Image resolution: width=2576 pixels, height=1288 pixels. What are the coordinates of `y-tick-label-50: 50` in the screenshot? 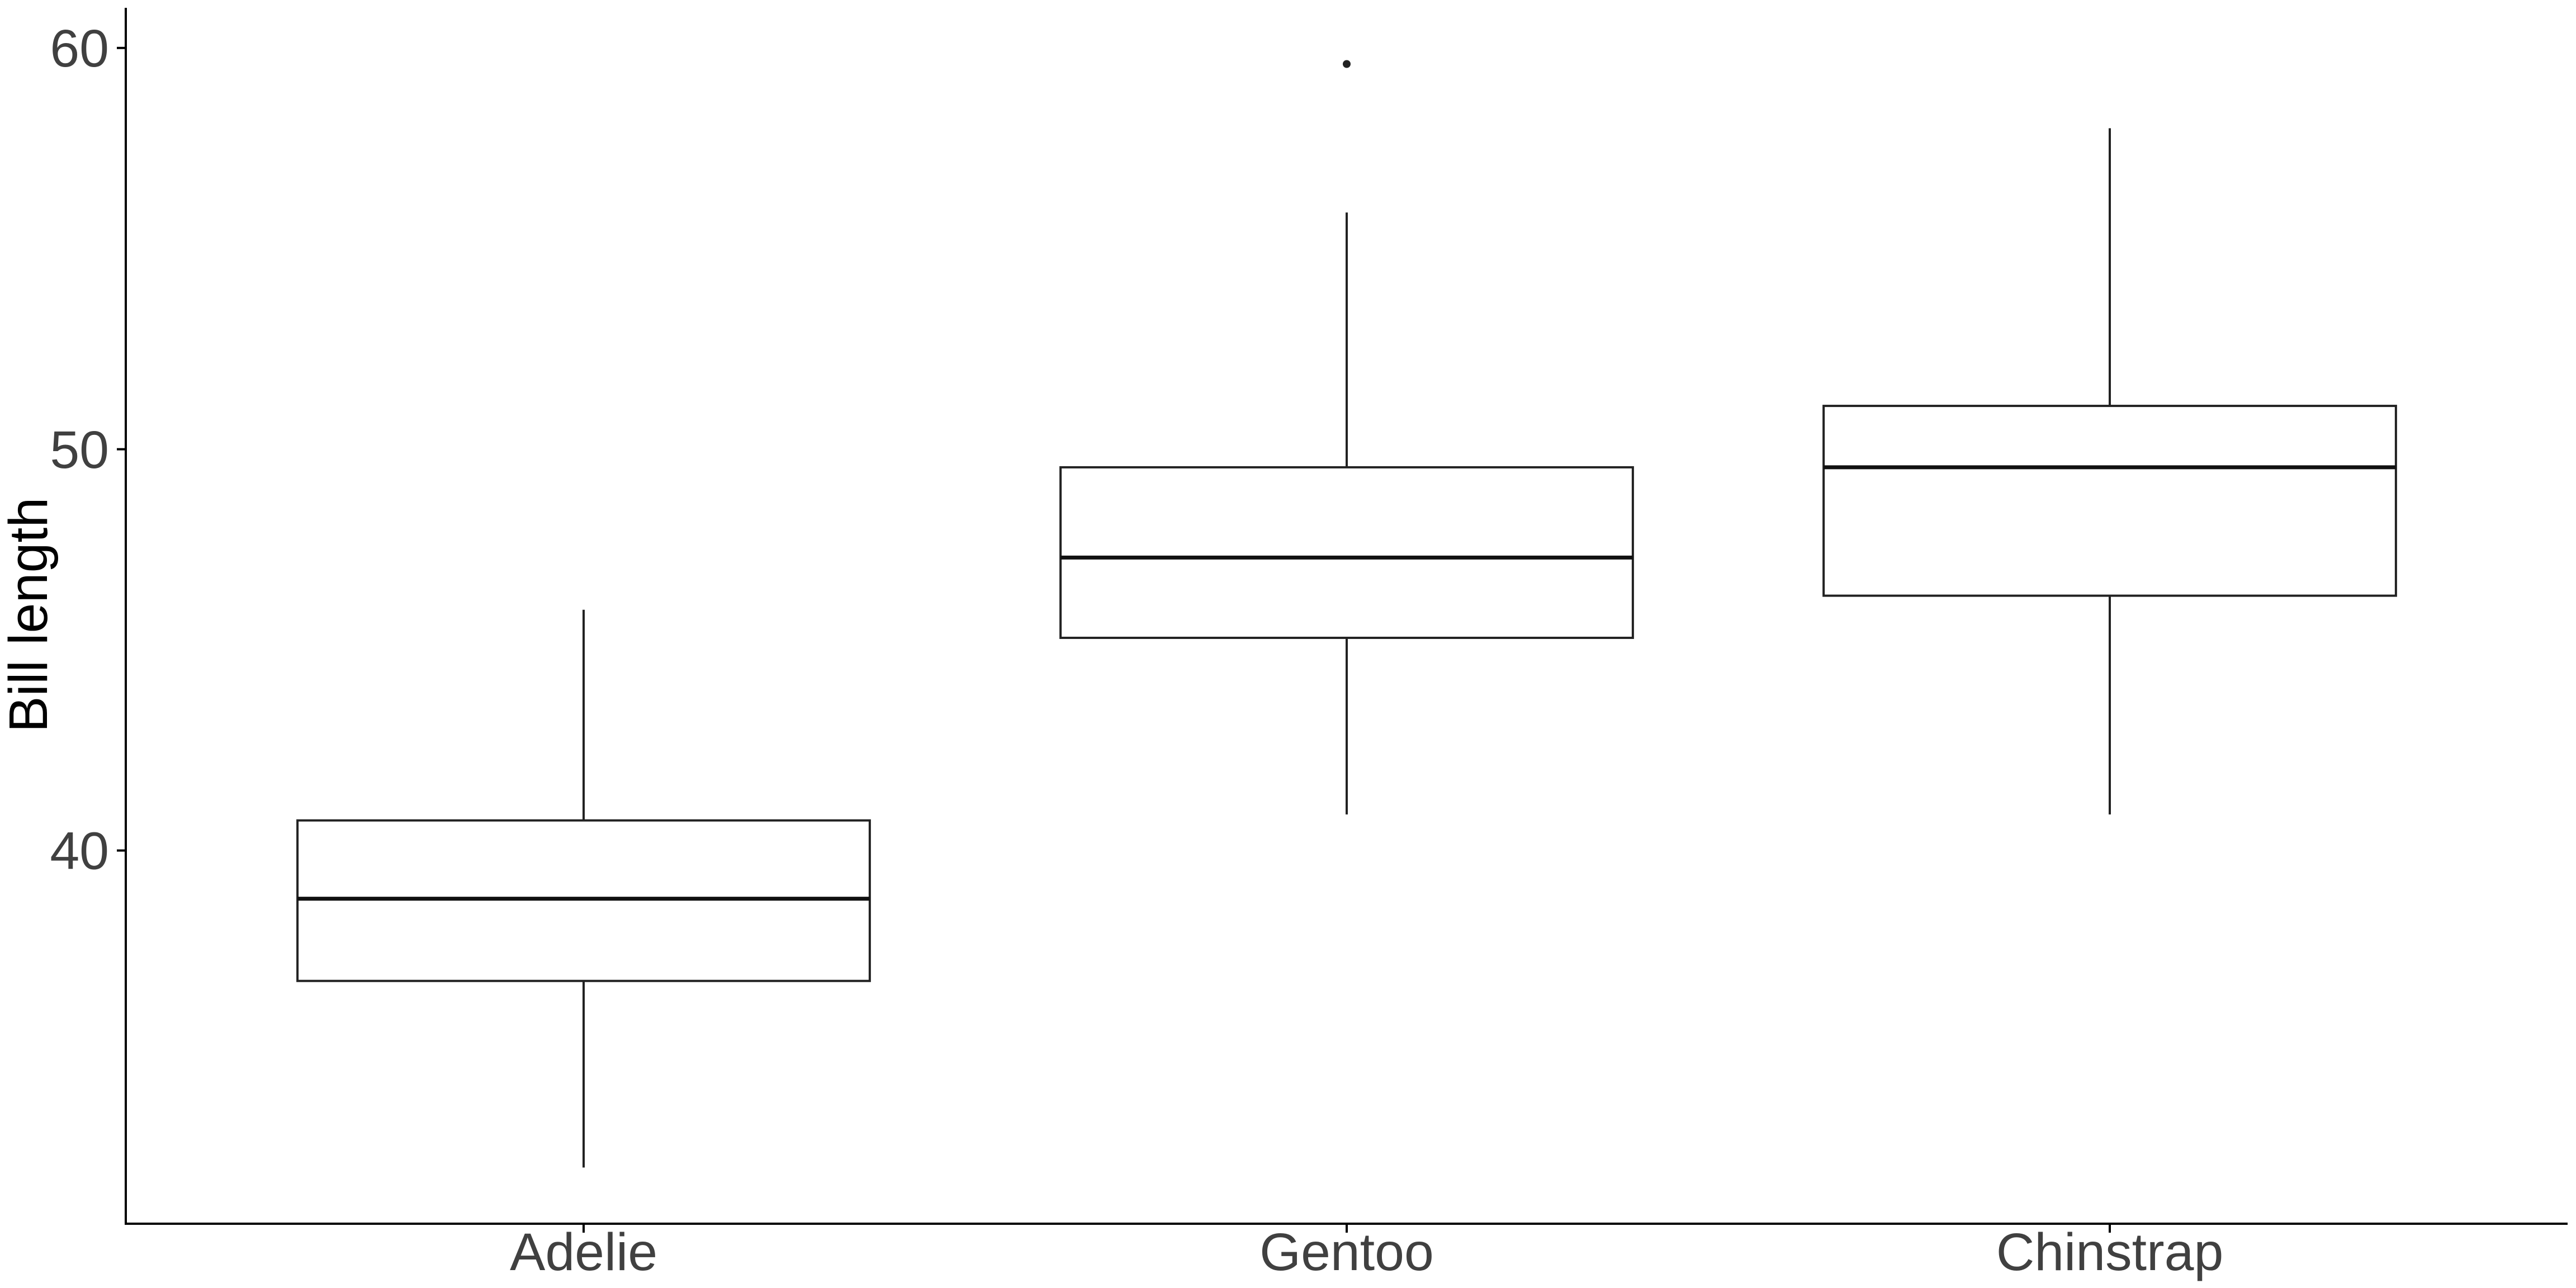 It's located at (79, 450).